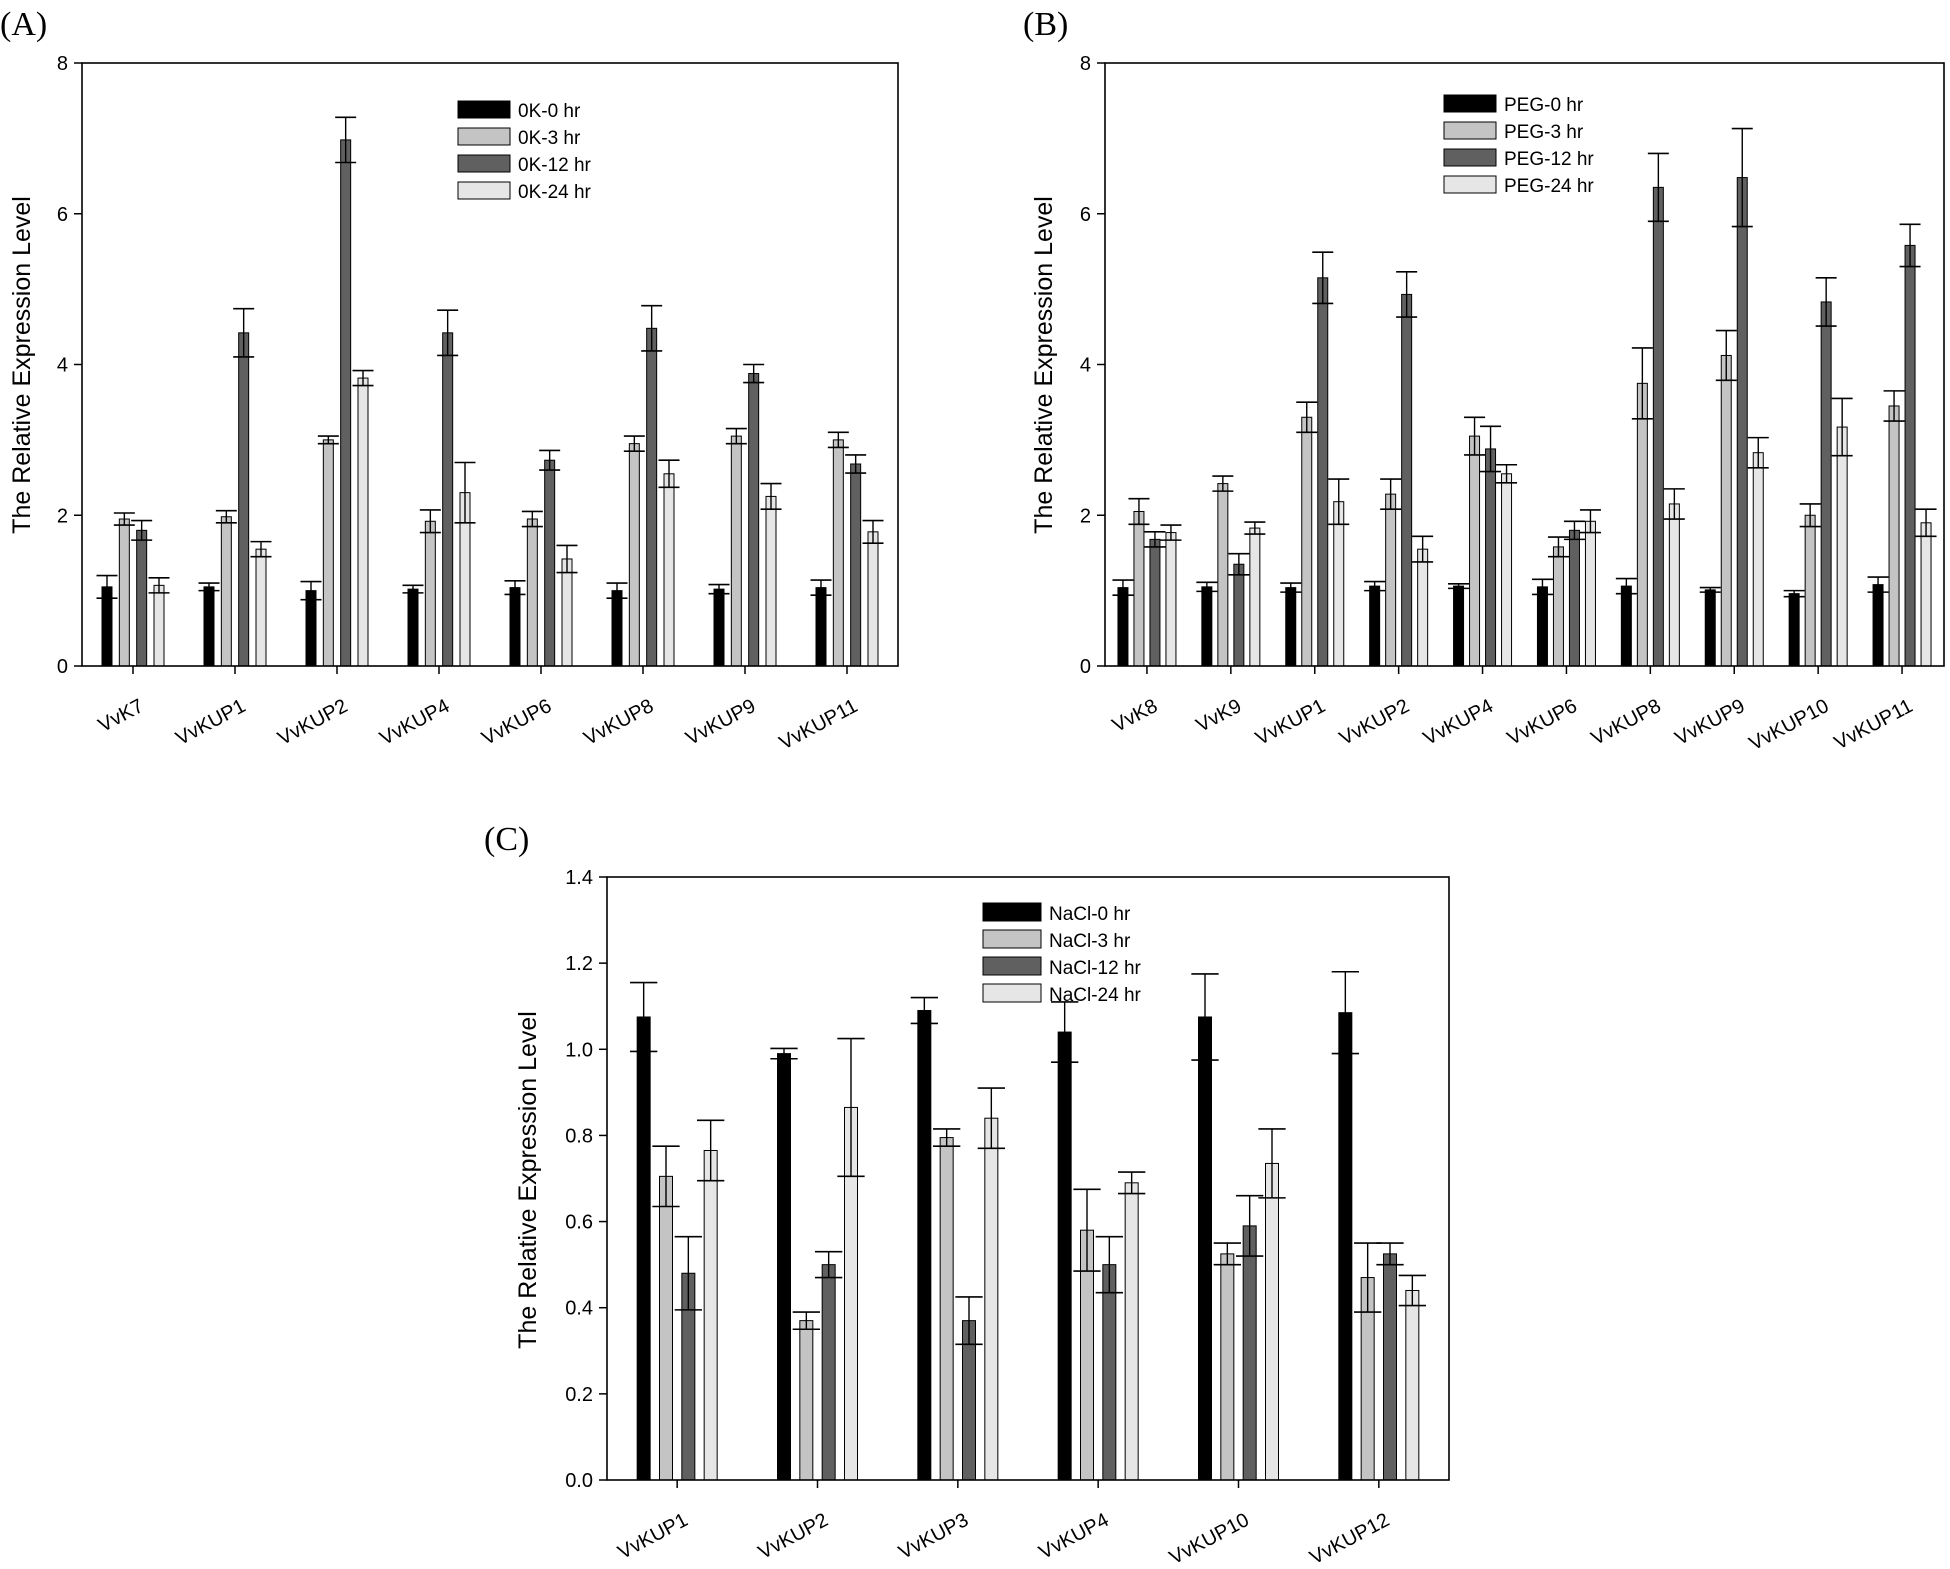  What do you see at coordinates (579, 1136) in the screenshot?
I see `y-tick-label: 0.8` at bounding box center [579, 1136].